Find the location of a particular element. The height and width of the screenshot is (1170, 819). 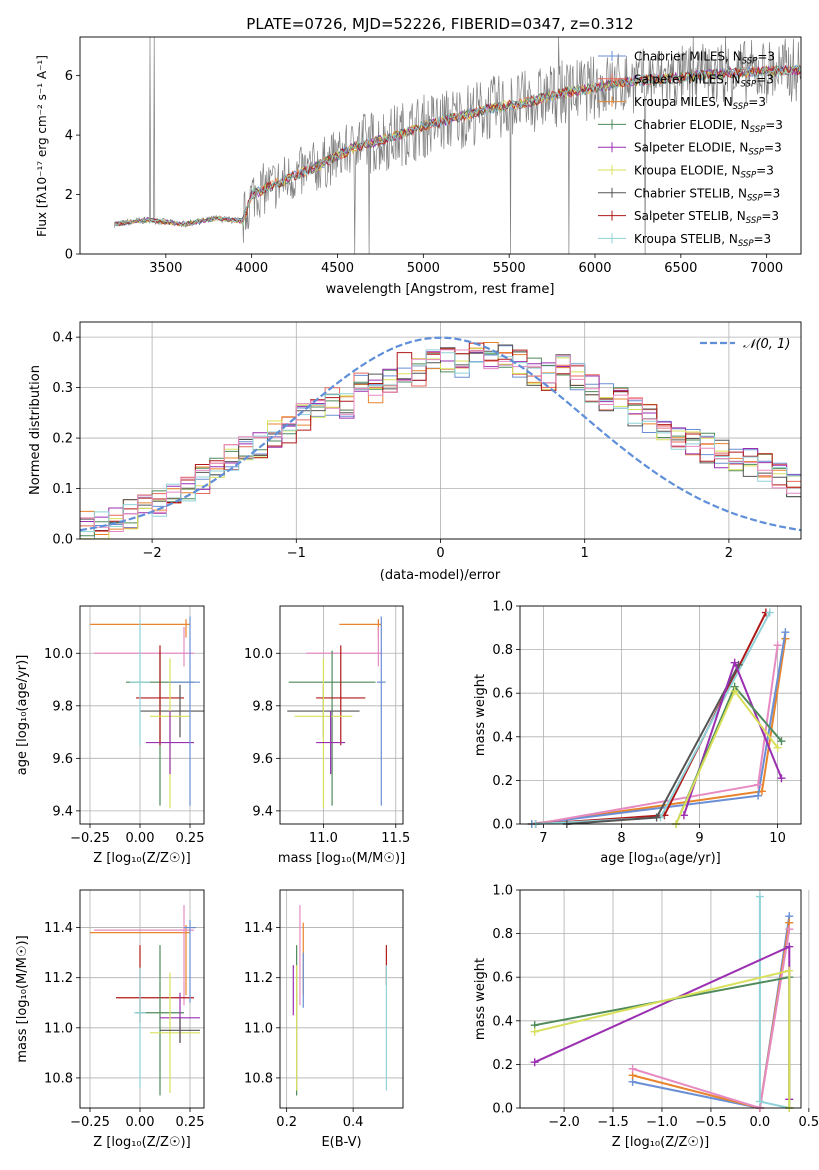

x-tick-label: 0 is located at coordinates (440, 553).